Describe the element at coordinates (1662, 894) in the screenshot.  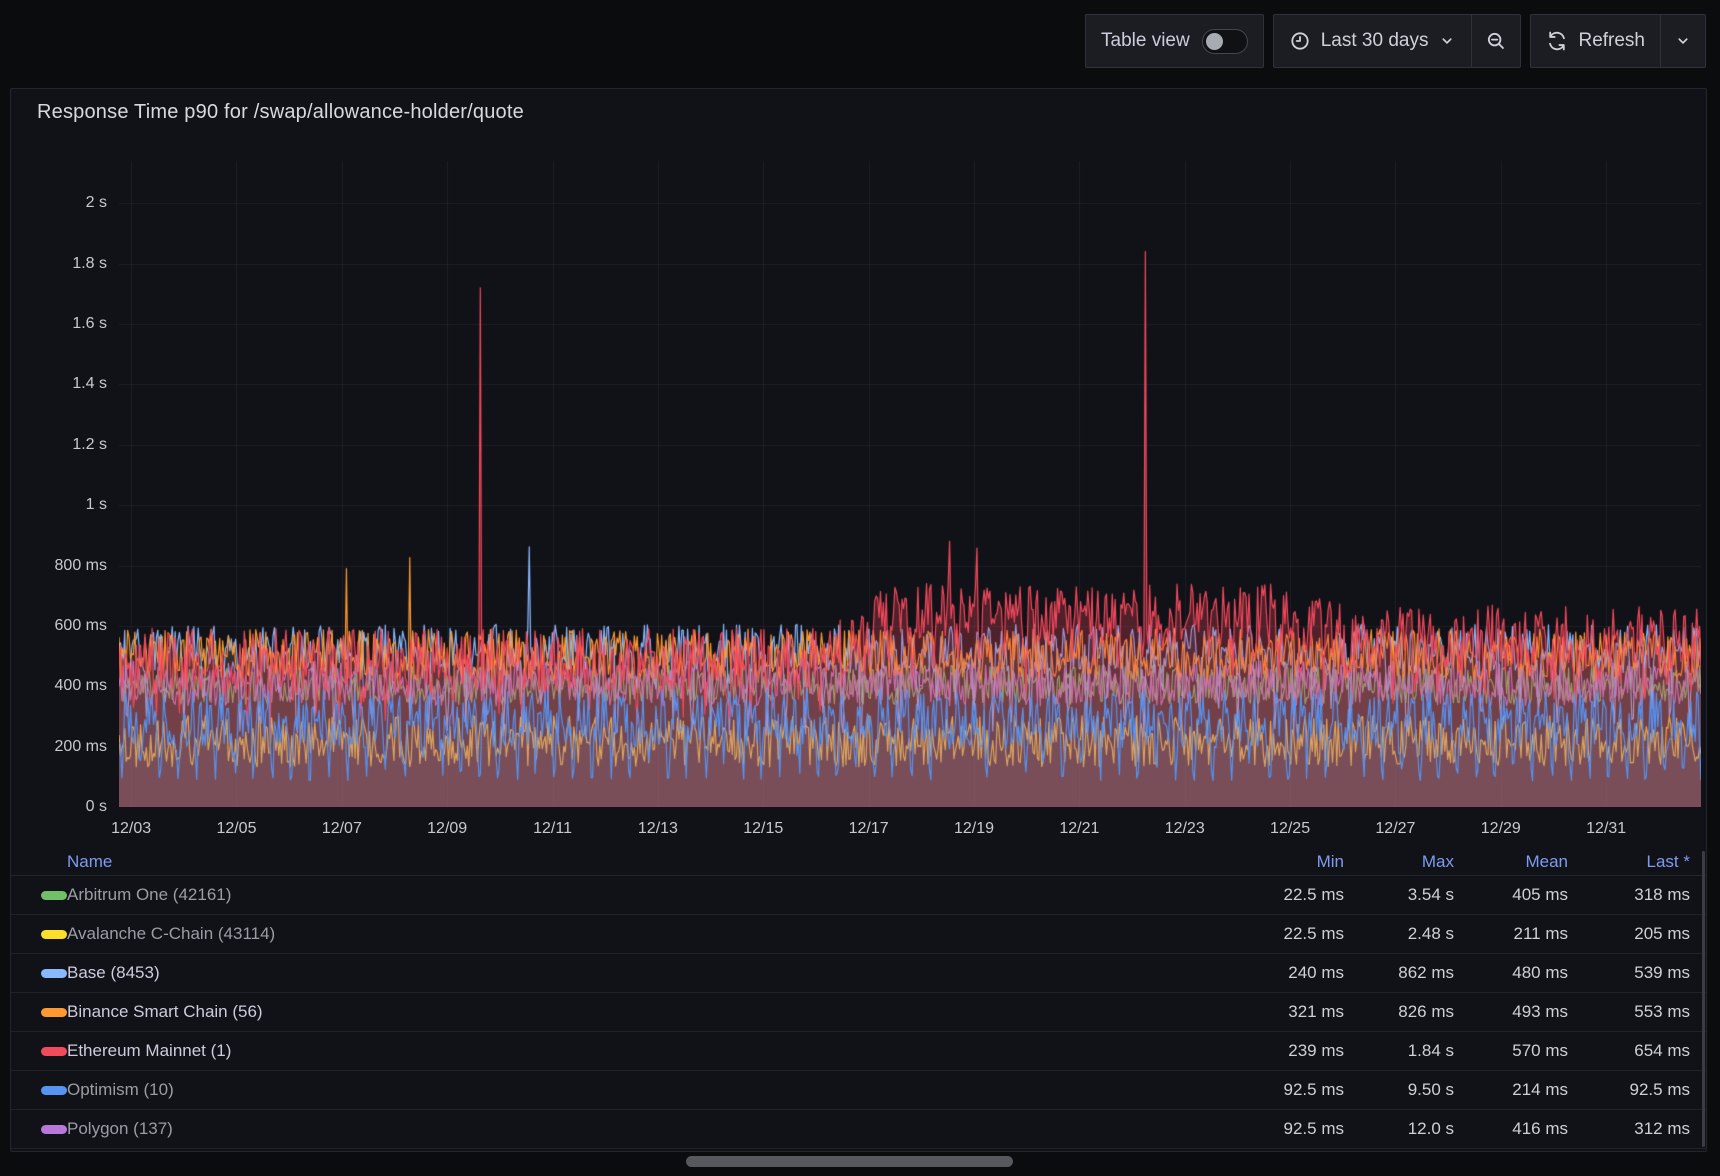
I see `series-last: 318 ms` at that location.